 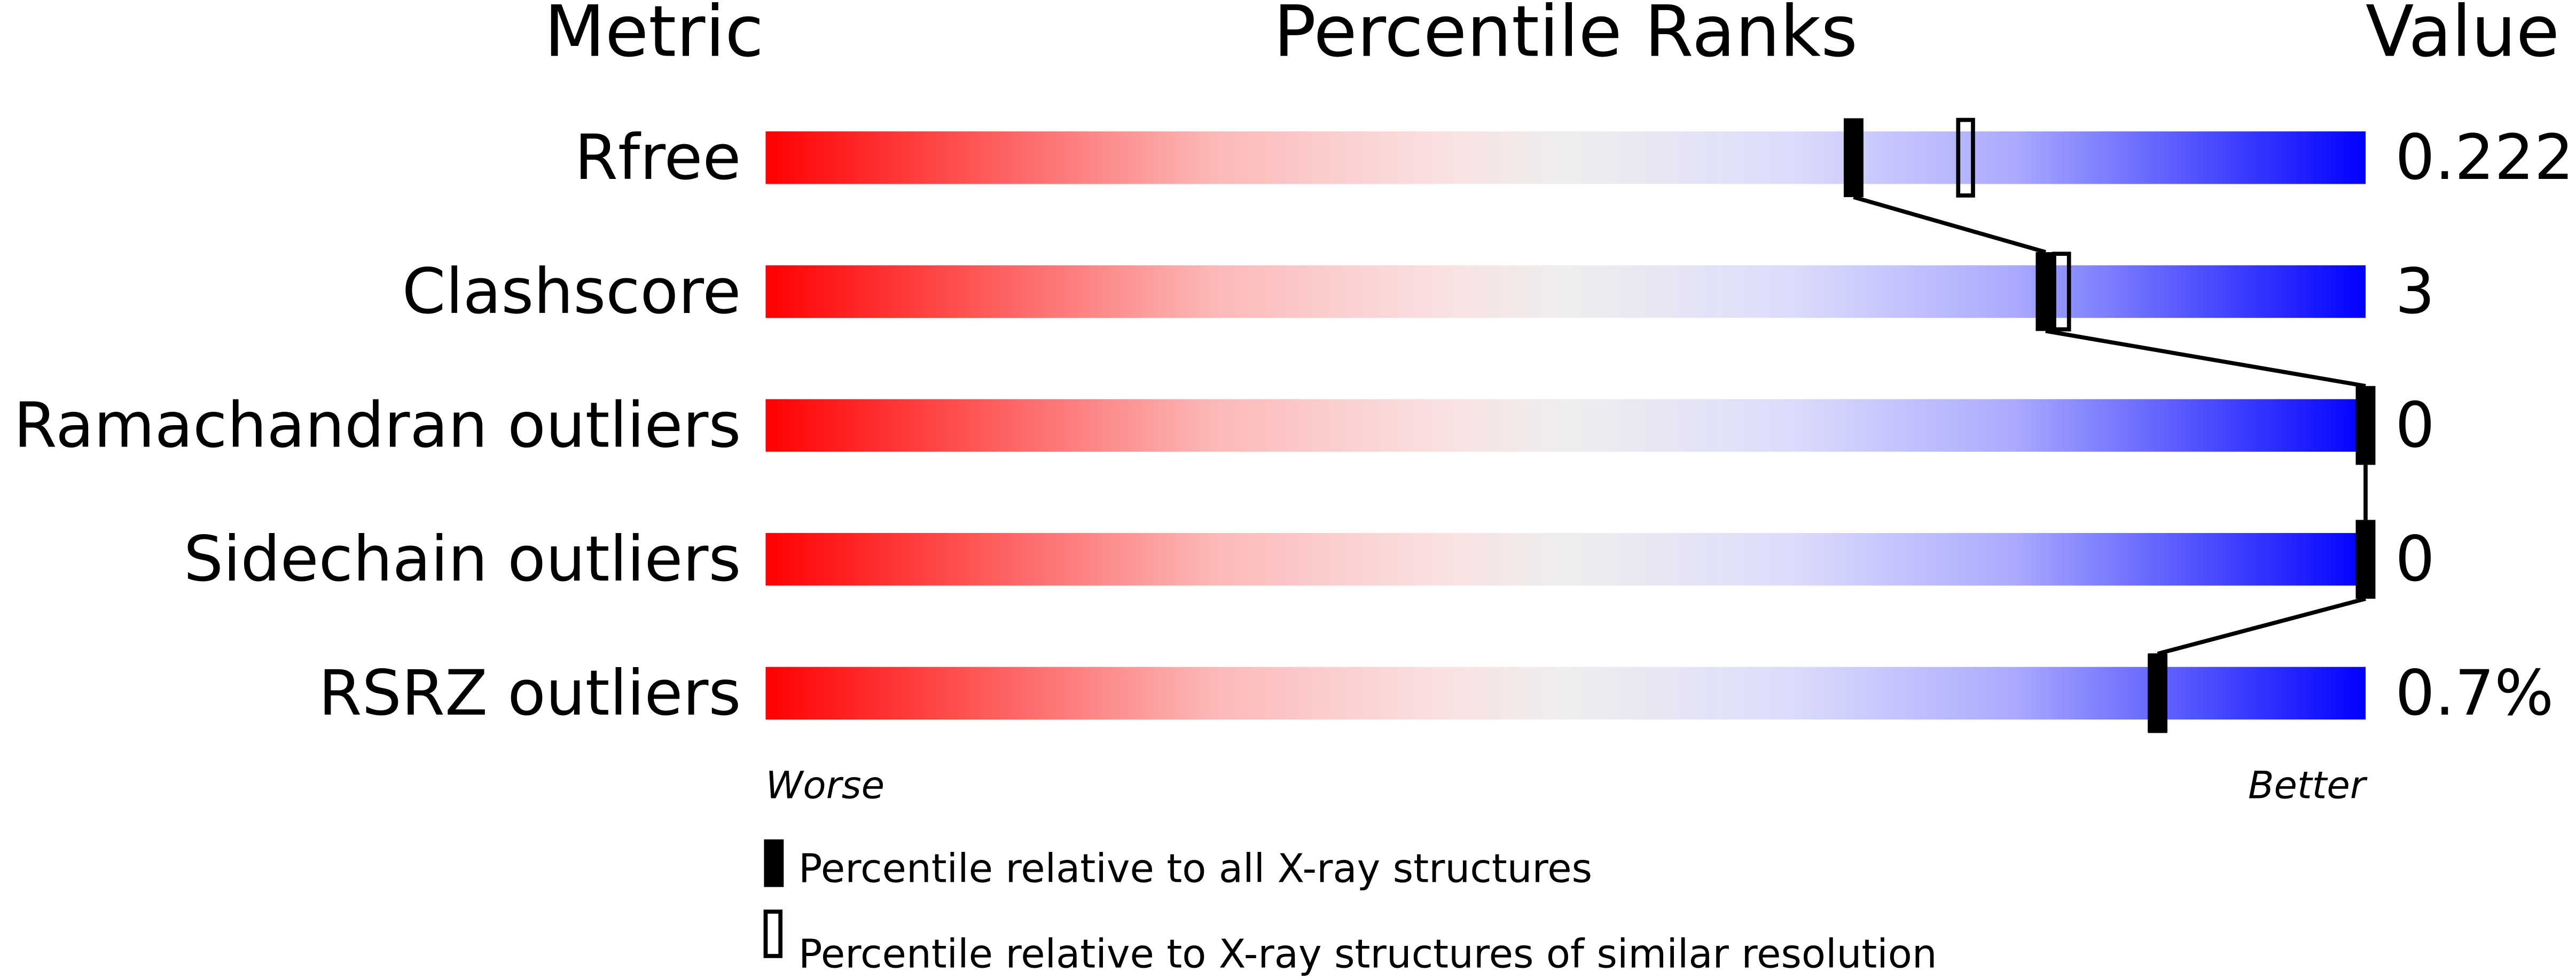 What do you see at coordinates (529, 693) in the screenshot?
I see `metric-label: RSRZ outliers` at bounding box center [529, 693].